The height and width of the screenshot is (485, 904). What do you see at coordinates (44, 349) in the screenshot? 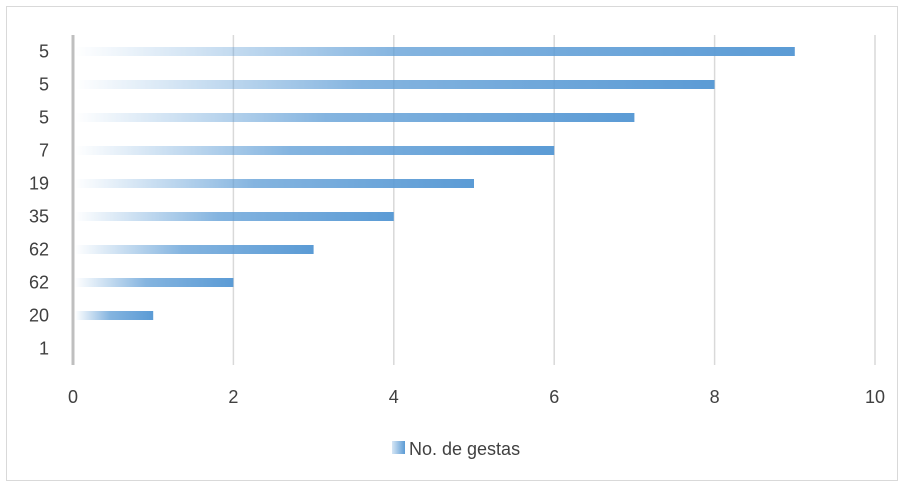
I see `category-label: 1` at bounding box center [44, 349].